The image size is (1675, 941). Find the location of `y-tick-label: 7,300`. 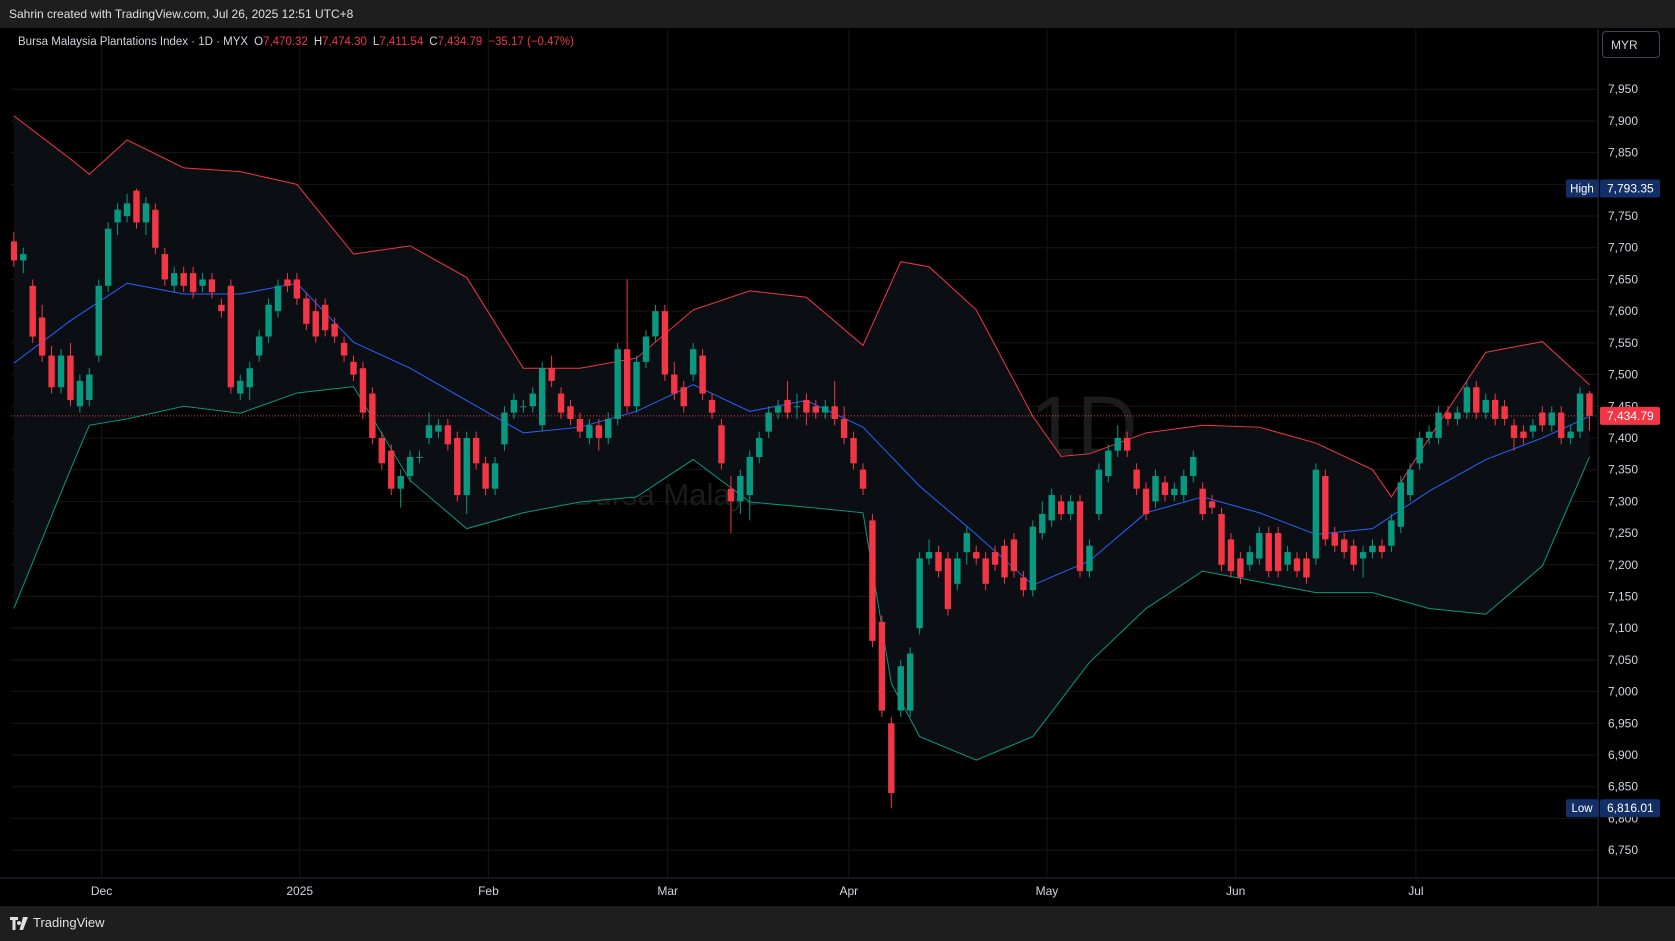

y-tick-label: 7,300 is located at coordinates (1623, 501).